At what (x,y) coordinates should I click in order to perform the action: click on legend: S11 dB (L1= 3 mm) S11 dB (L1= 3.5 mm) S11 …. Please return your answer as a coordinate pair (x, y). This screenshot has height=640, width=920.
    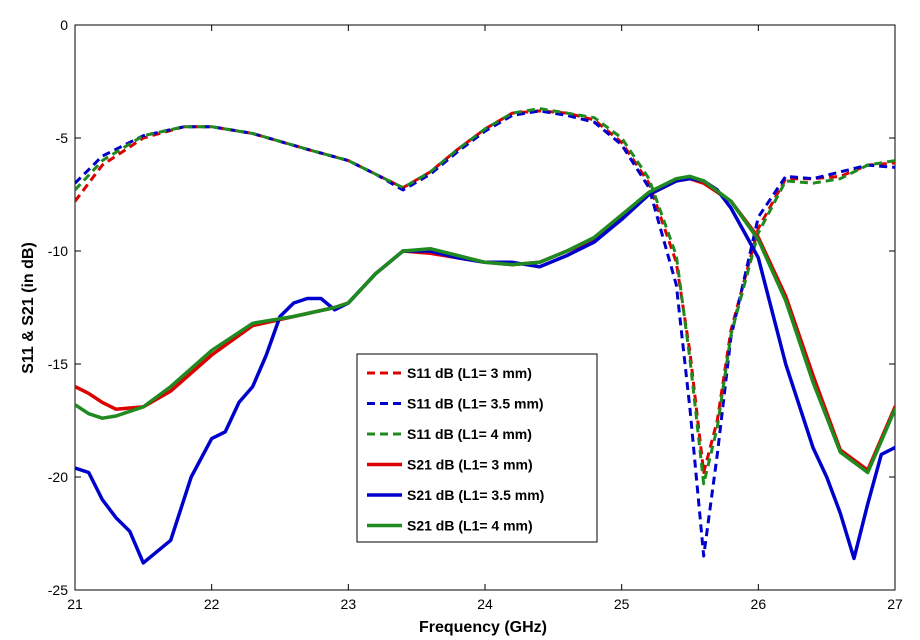
    Looking at the image, I should click on (477, 448).